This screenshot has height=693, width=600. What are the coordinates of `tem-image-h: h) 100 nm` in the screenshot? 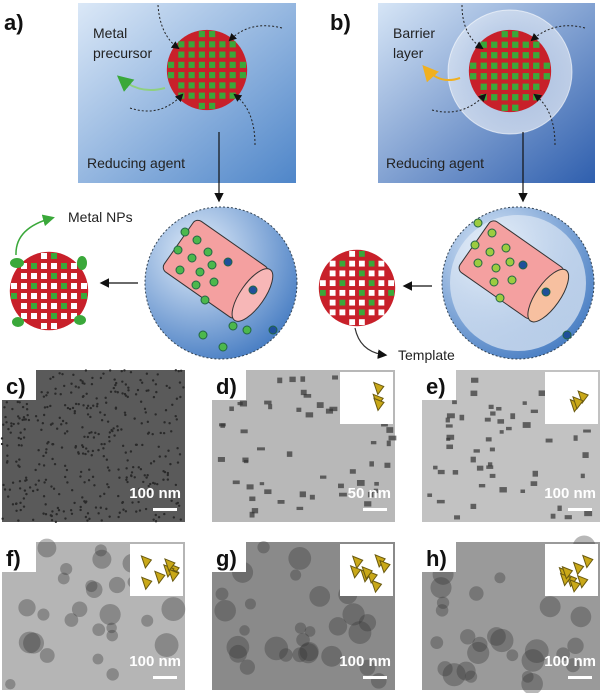 It's located at (511, 614).